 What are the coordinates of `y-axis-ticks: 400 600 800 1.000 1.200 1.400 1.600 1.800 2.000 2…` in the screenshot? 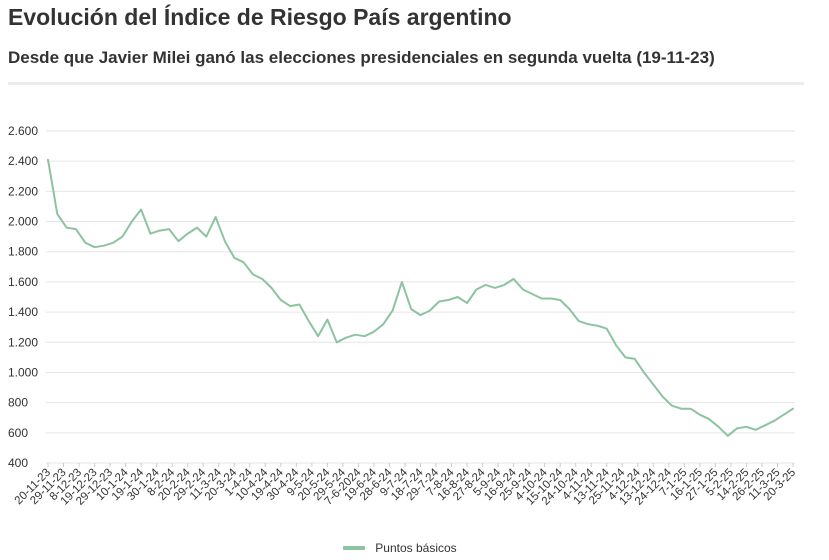 It's located at (23, 297).